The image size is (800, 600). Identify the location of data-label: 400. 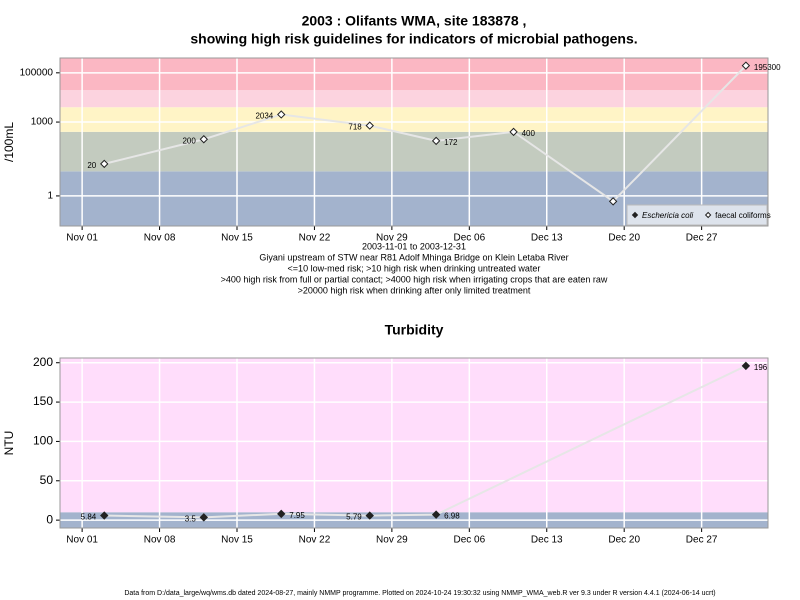
(529, 133).